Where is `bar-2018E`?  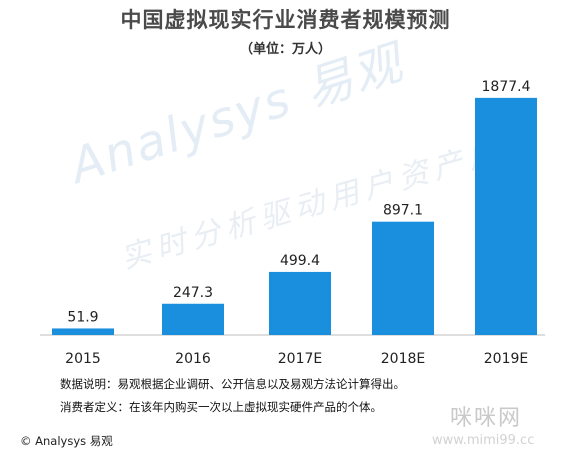
bar-2018E is located at coordinates (403, 278).